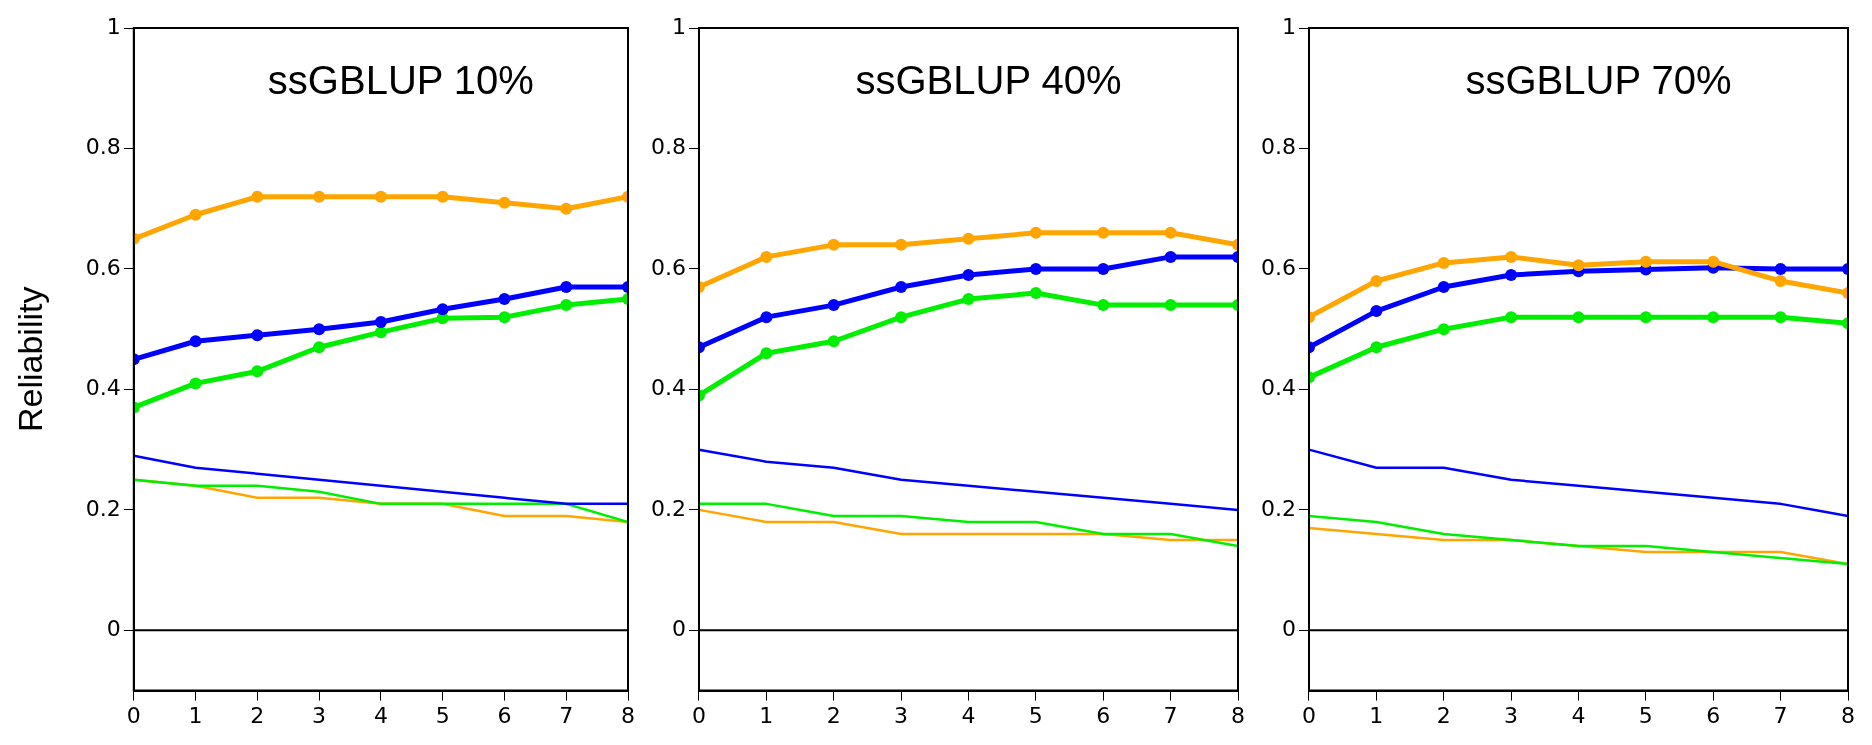 The image size is (1872, 745). Describe the element at coordinates (400, 80) in the screenshot. I see `text: ssGBLUP 10%` at that location.